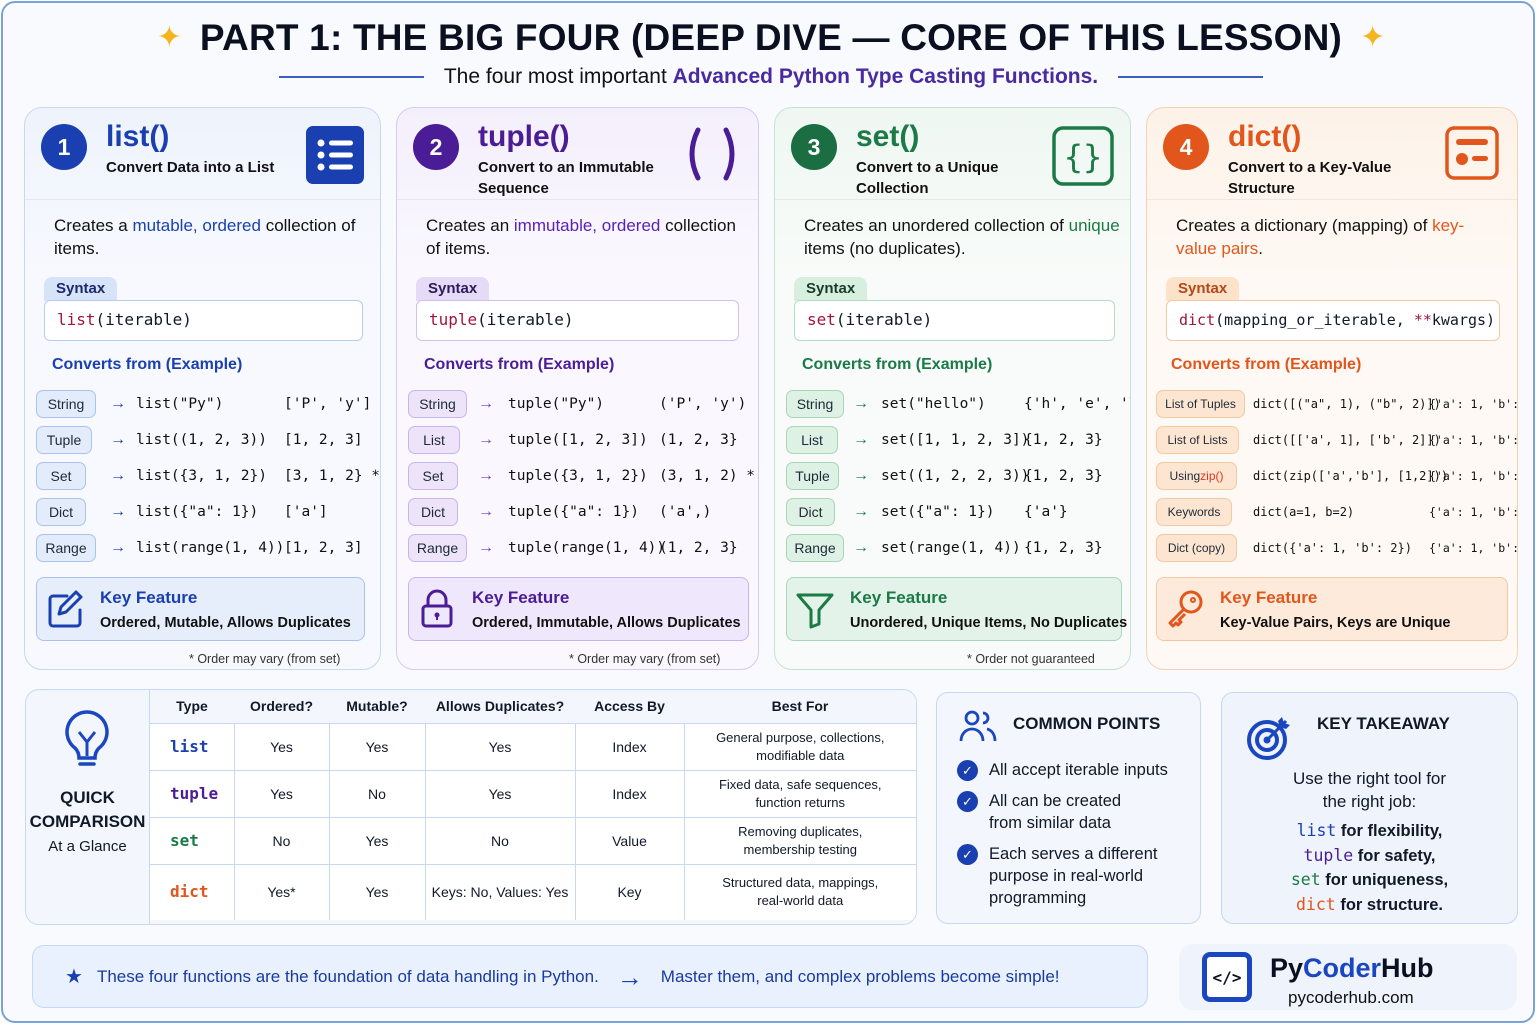 This screenshot has height=1024, width=1536. Describe the element at coordinates (712, 154) in the screenshot. I see `parentheses-icon` at that location.